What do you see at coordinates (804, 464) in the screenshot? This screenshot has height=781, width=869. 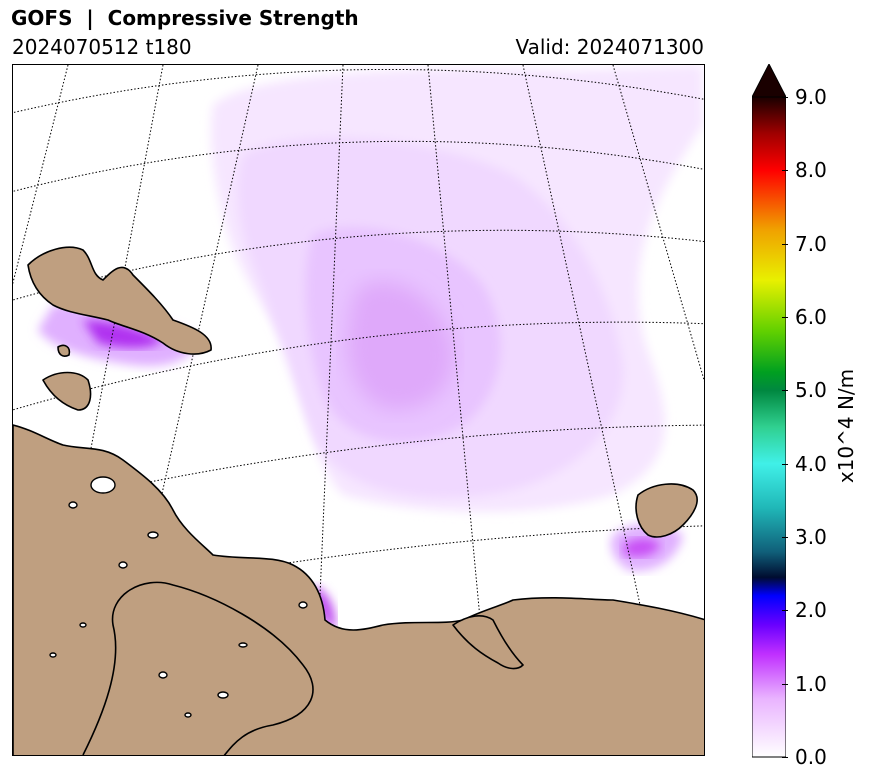 I see `colorbar-tick-label: 4.0` at bounding box center [804, 464].